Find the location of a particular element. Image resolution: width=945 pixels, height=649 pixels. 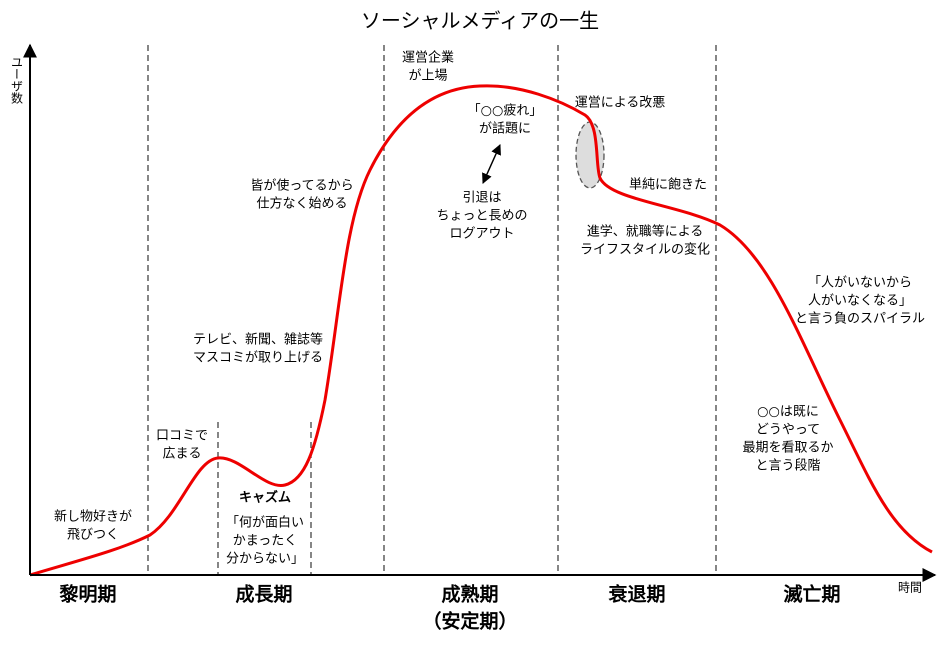

annotation: 分からない」 is located at coordinates (265, 559).